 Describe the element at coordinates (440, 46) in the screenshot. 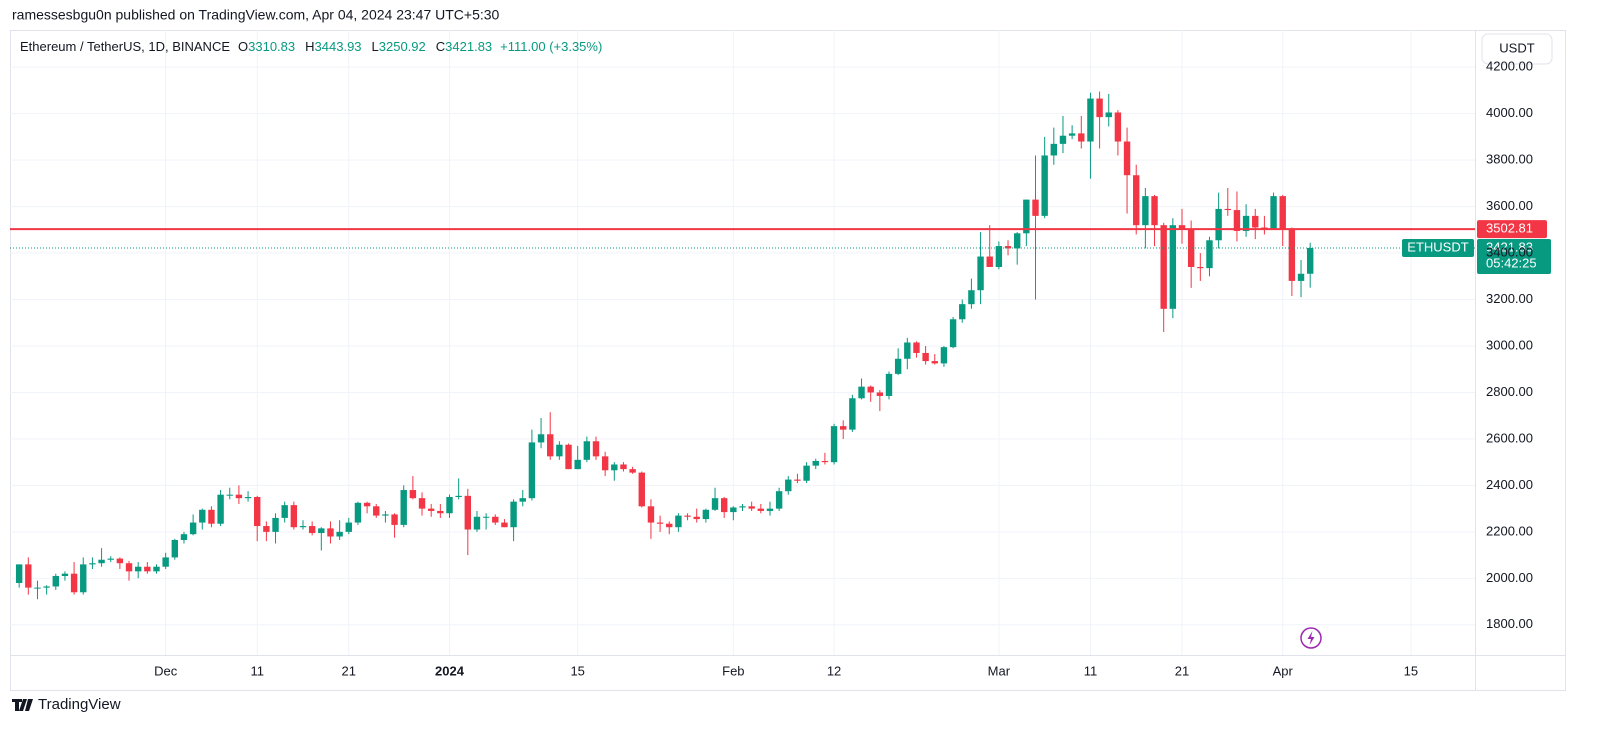

I see `legend-field-label: C` at that location.